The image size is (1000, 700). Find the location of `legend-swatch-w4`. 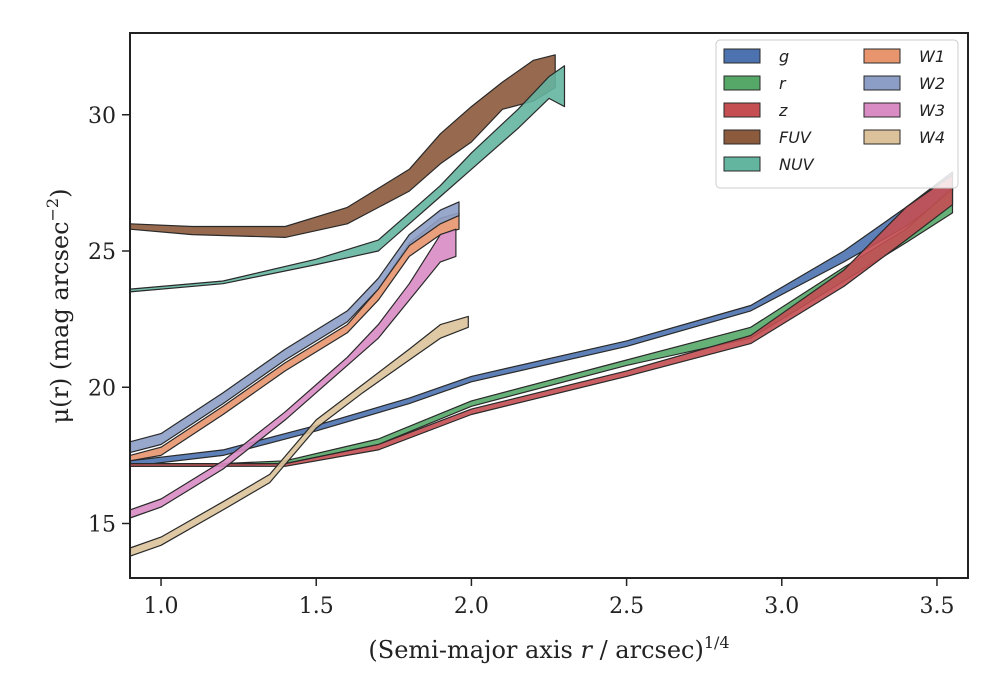

legend-swatch-w4 is located at coordinates (882, 137).